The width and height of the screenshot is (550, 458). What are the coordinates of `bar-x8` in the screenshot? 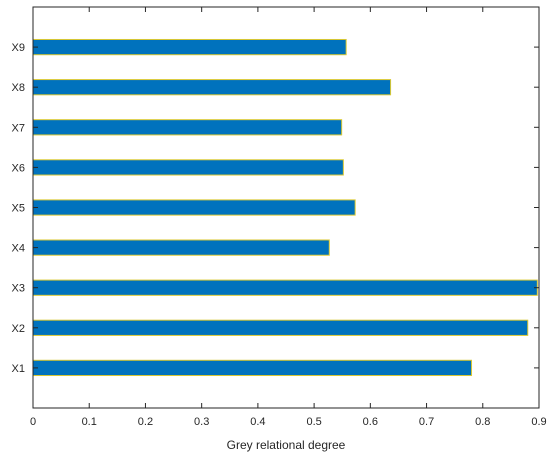 It's located at (212, 87).